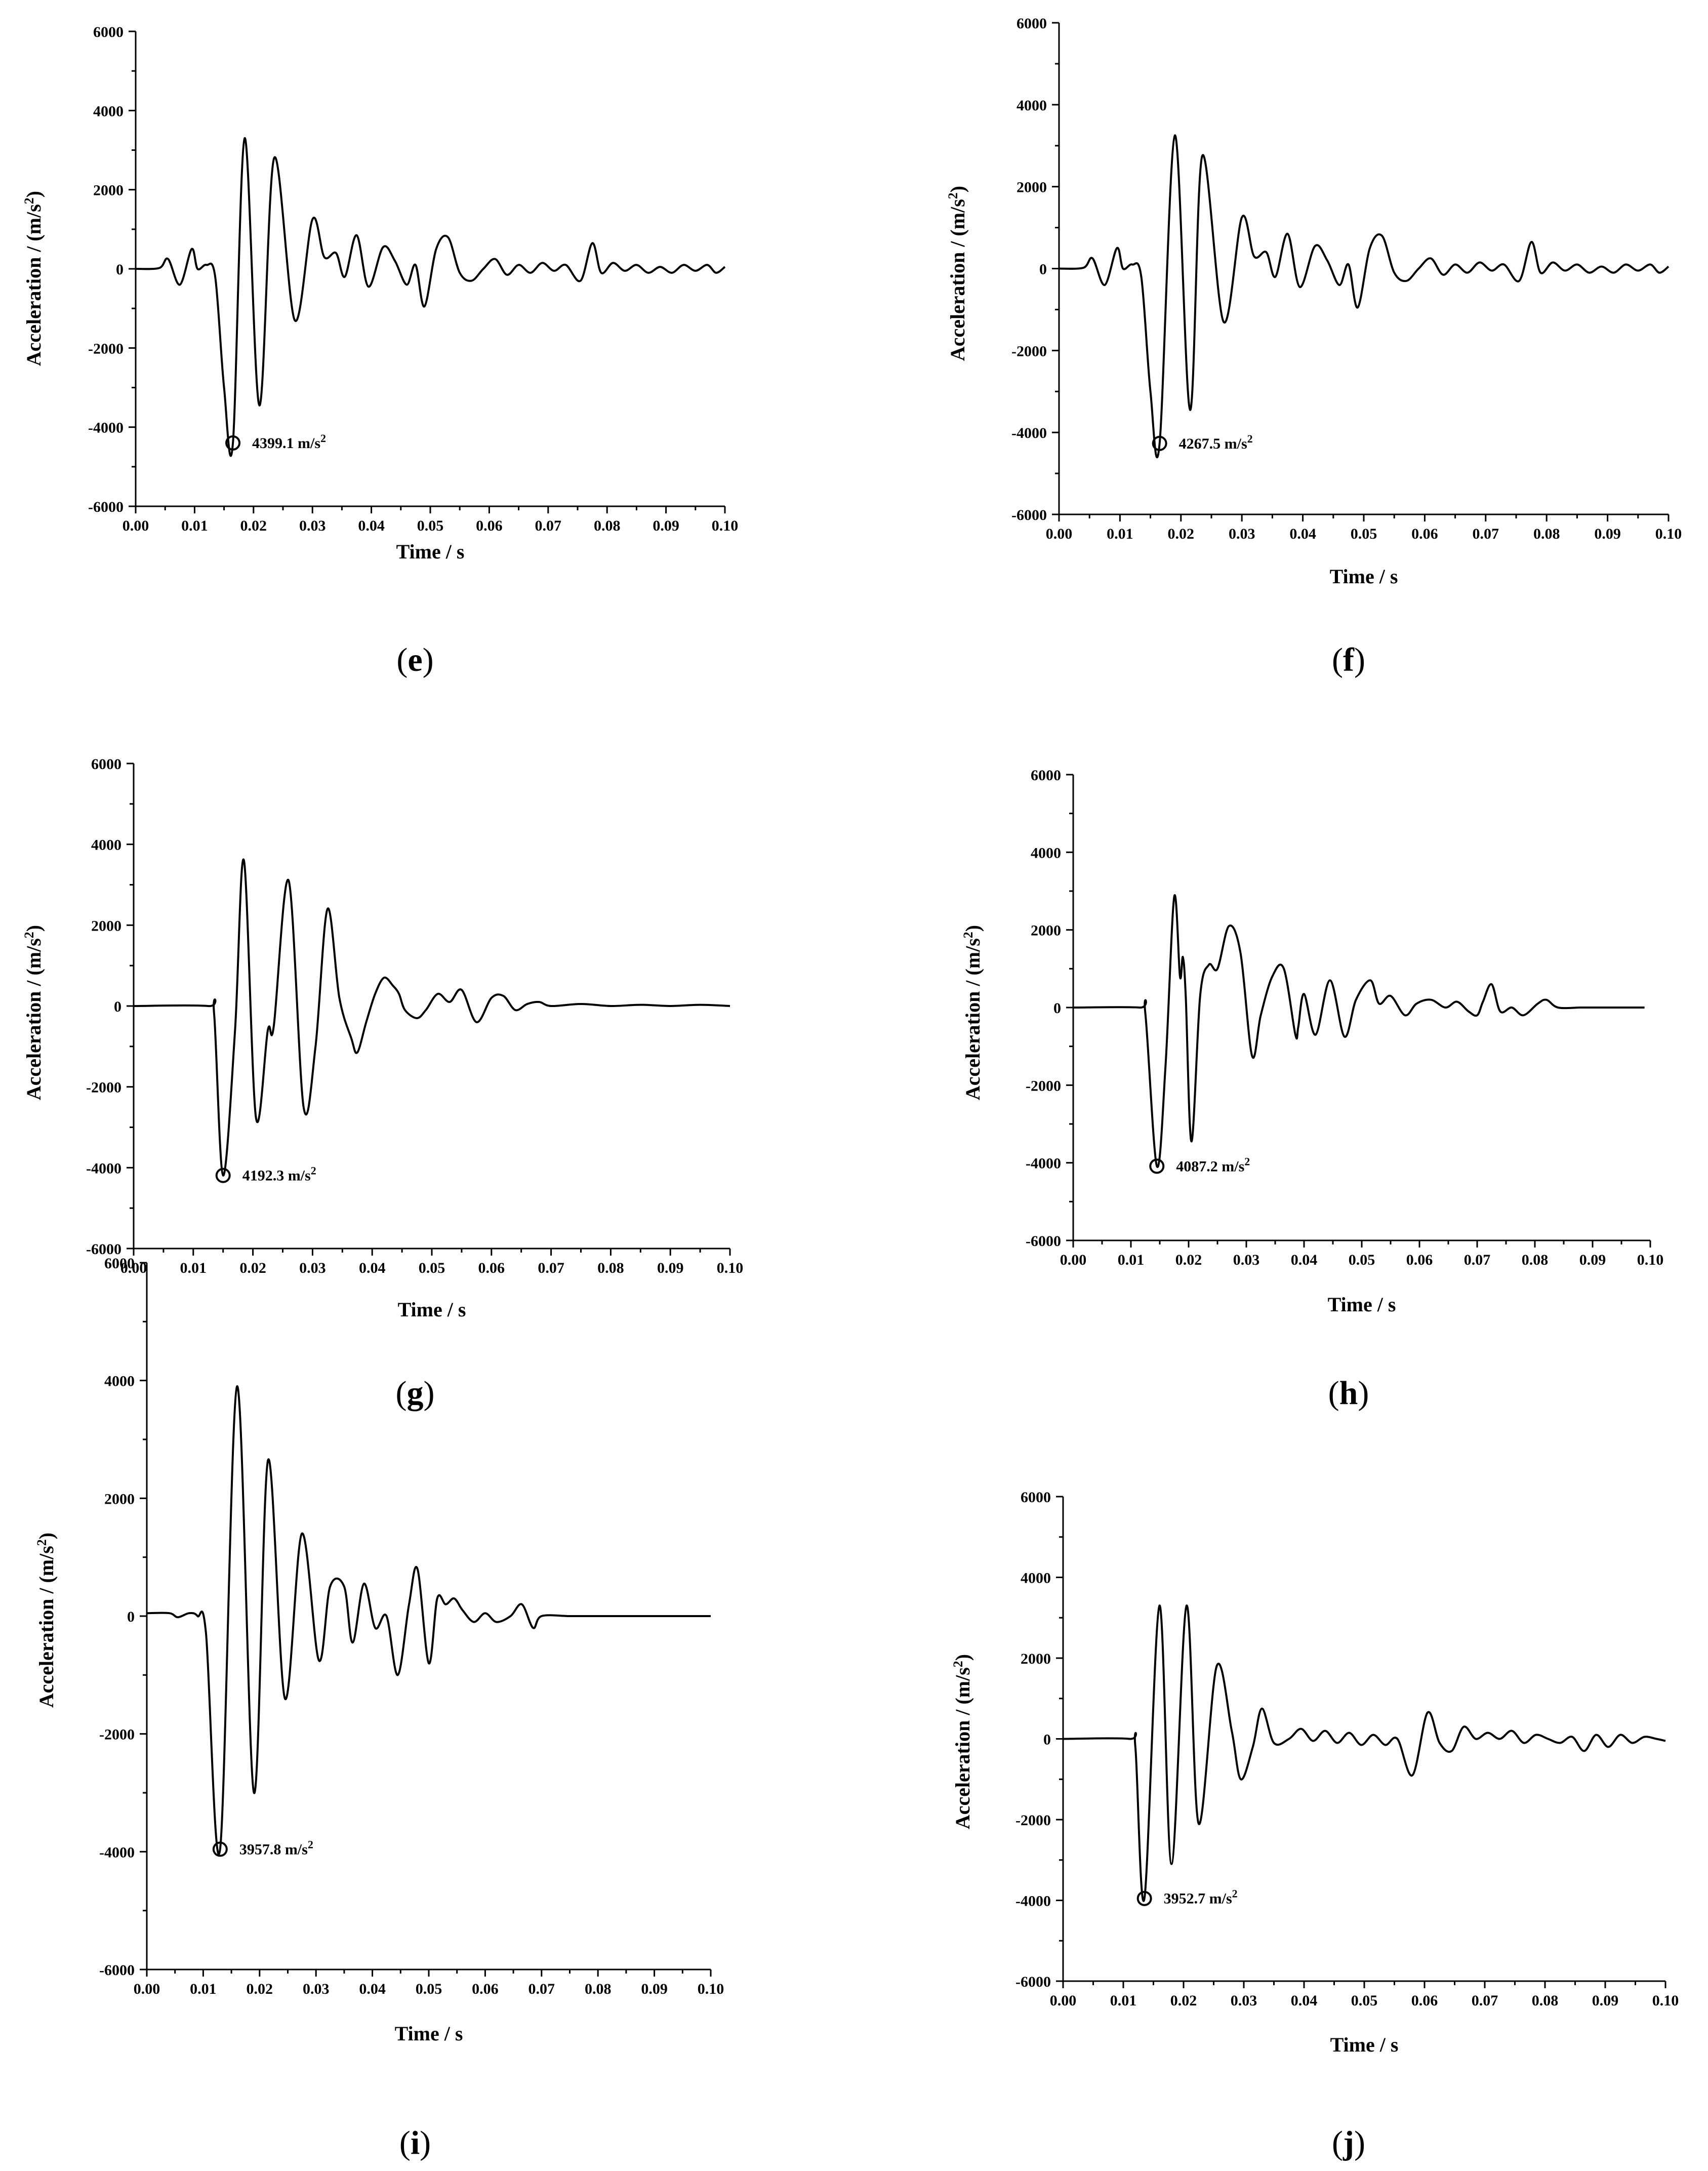 The image size is (1708, 2171). Describe the element at coordinates (415, 659) in the screenshot. I see `panel-label-letter: e` at that location.